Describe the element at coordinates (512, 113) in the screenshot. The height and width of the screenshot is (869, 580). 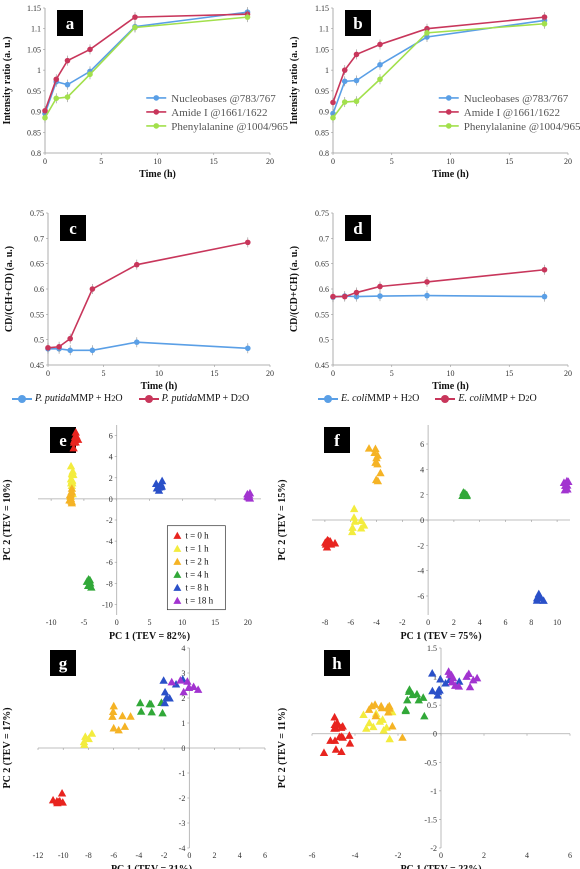
I see `legend-label: Amide I @1661/1622` at that location.